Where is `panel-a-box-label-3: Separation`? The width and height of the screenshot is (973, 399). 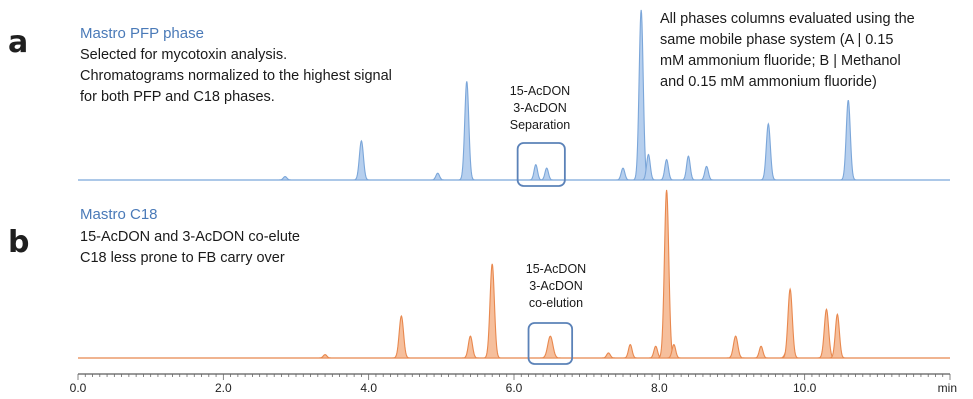 panel-a-box-label-3: Separation is located at coordinates (540, 125).